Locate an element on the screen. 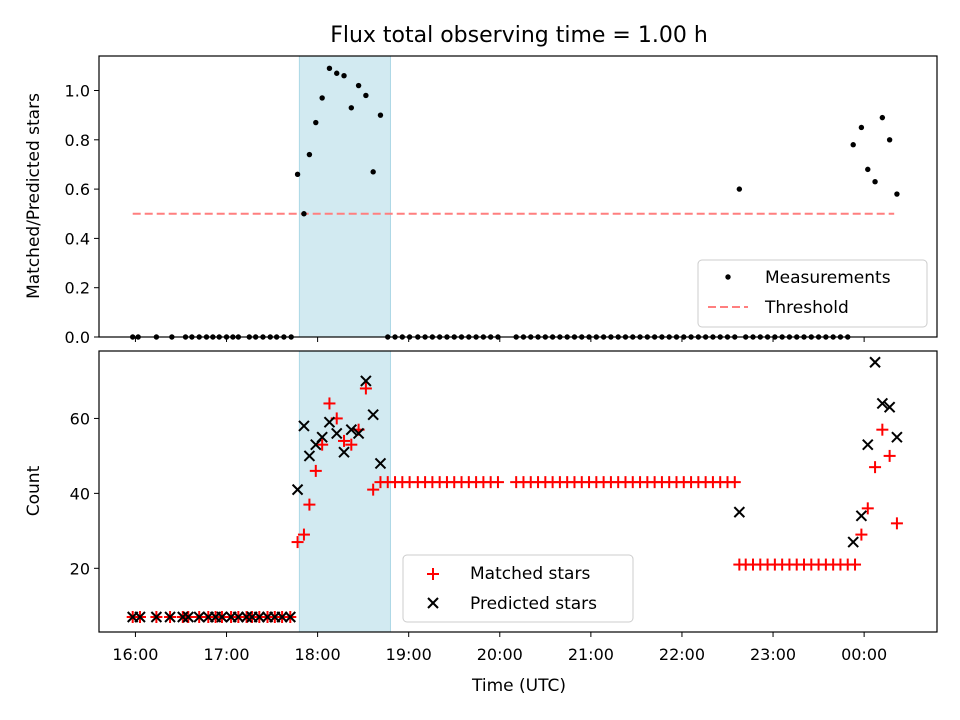  top-ytick-label: 0.2 is located at coordinates (77, 288).